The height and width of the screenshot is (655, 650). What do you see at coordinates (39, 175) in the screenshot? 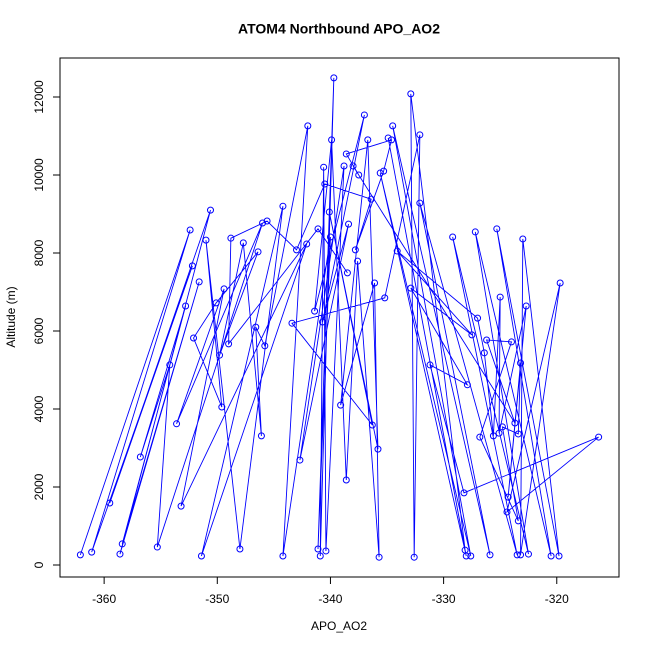
I see `y-tick-label: 10000` at bounding box center [39, 175].